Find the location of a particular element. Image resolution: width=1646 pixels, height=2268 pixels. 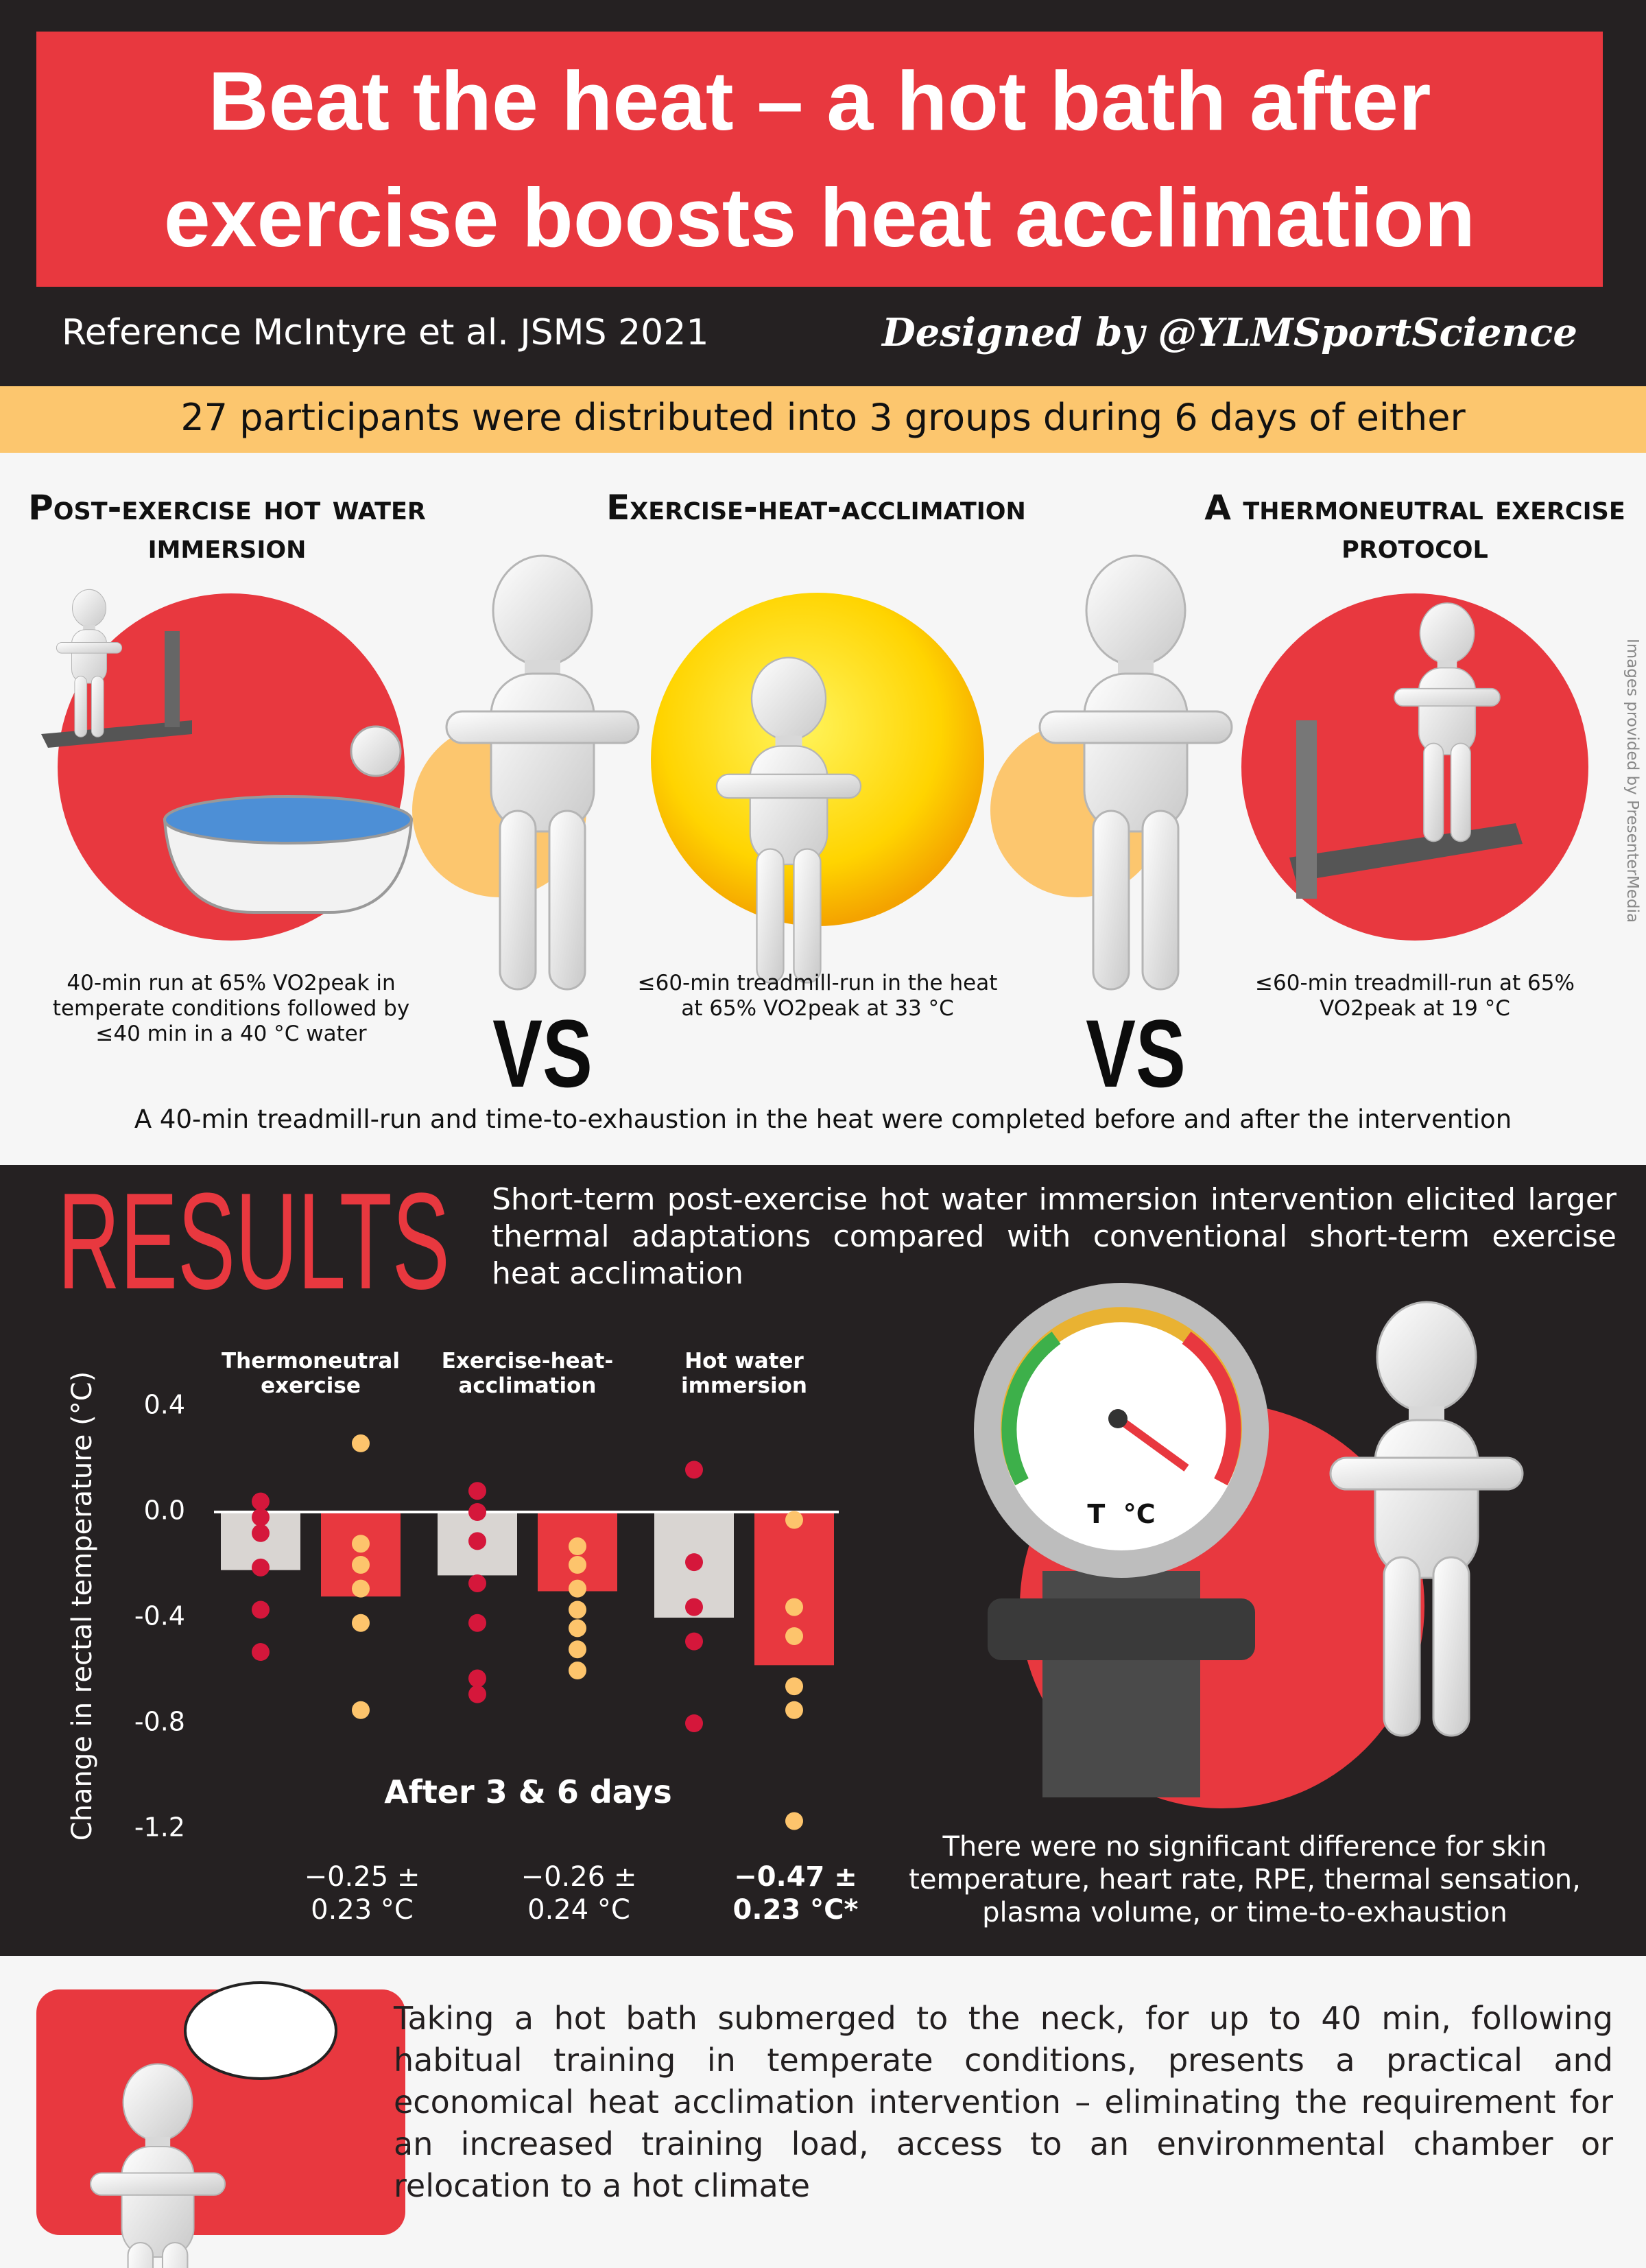

category-label: Thermoneutral exercise is located at coordinates (311, 1373).